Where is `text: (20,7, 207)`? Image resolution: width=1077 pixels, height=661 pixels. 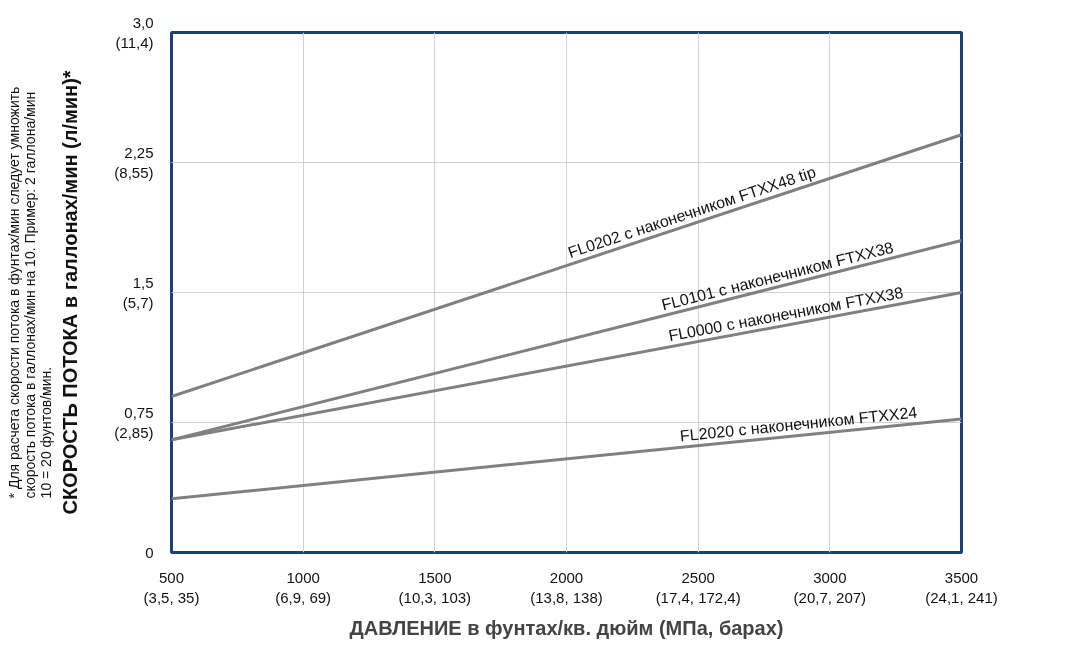 text: (20,7, 207) is located at coordinates (830, 597).